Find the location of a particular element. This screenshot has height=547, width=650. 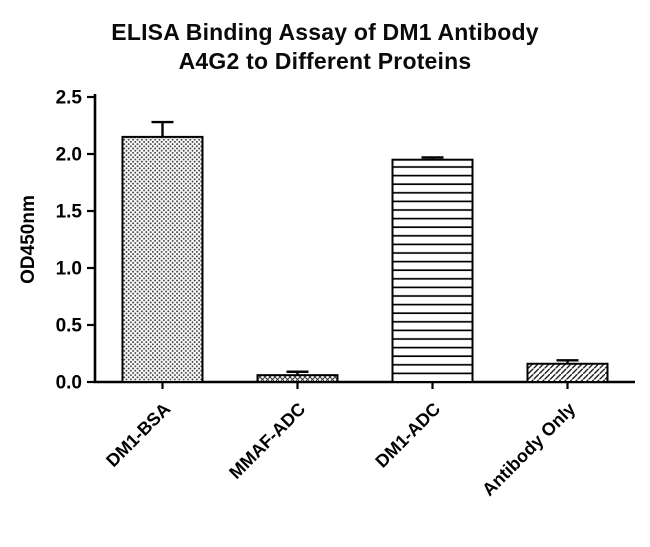

y-tick-label: 0.0 is located at coordinates (69, 382).